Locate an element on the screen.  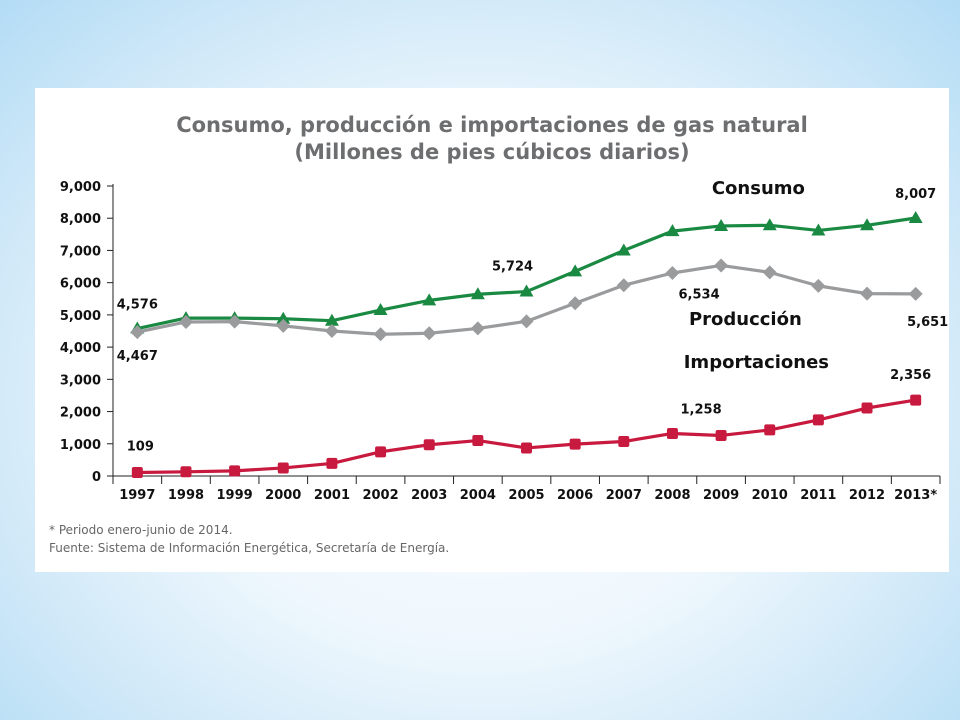
data-label: 5,651 is located at coordinates (927, 322).